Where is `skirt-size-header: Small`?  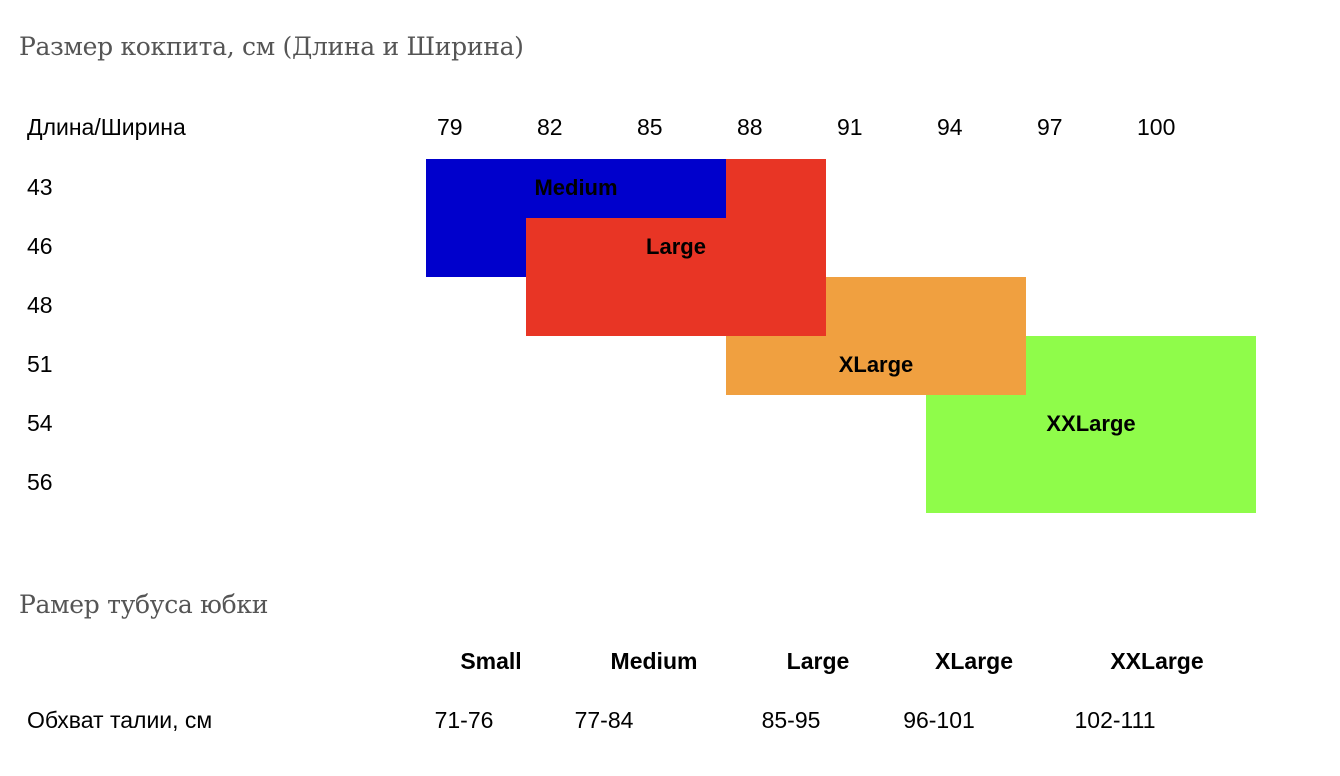
skirt-size-header: Small is located at coordinates (491, 661).